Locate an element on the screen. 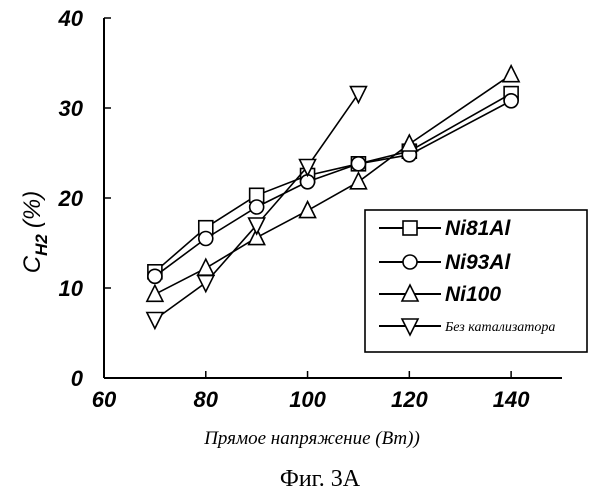 The height and width of the screenshot is (500, 595). y-tick-label: 10 is located at coordinates (71, 288).